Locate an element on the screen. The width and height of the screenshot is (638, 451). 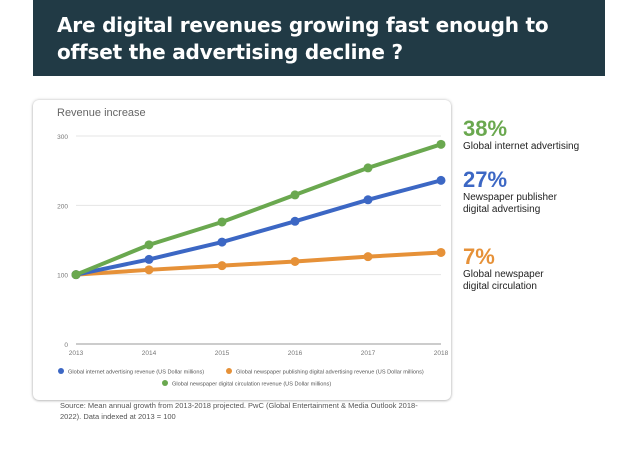
x-tick-label: 2013 is located at coordinates (76, 353).